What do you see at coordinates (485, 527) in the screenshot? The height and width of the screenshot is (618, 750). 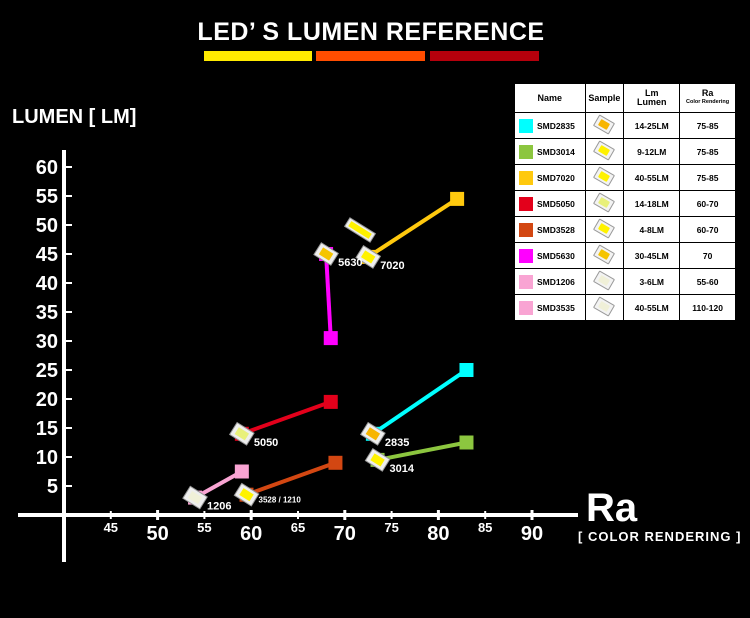 I see `x-minor-tick-label: 85` at bounding box center [485, 527].